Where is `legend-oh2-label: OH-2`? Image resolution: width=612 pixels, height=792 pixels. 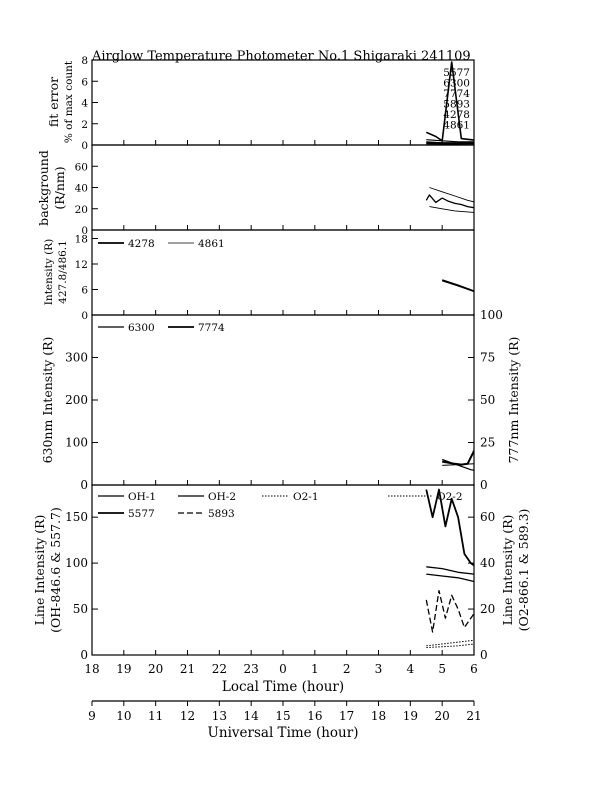 legend-oh2-label: OH-2 is located at coordinates (222, 497).